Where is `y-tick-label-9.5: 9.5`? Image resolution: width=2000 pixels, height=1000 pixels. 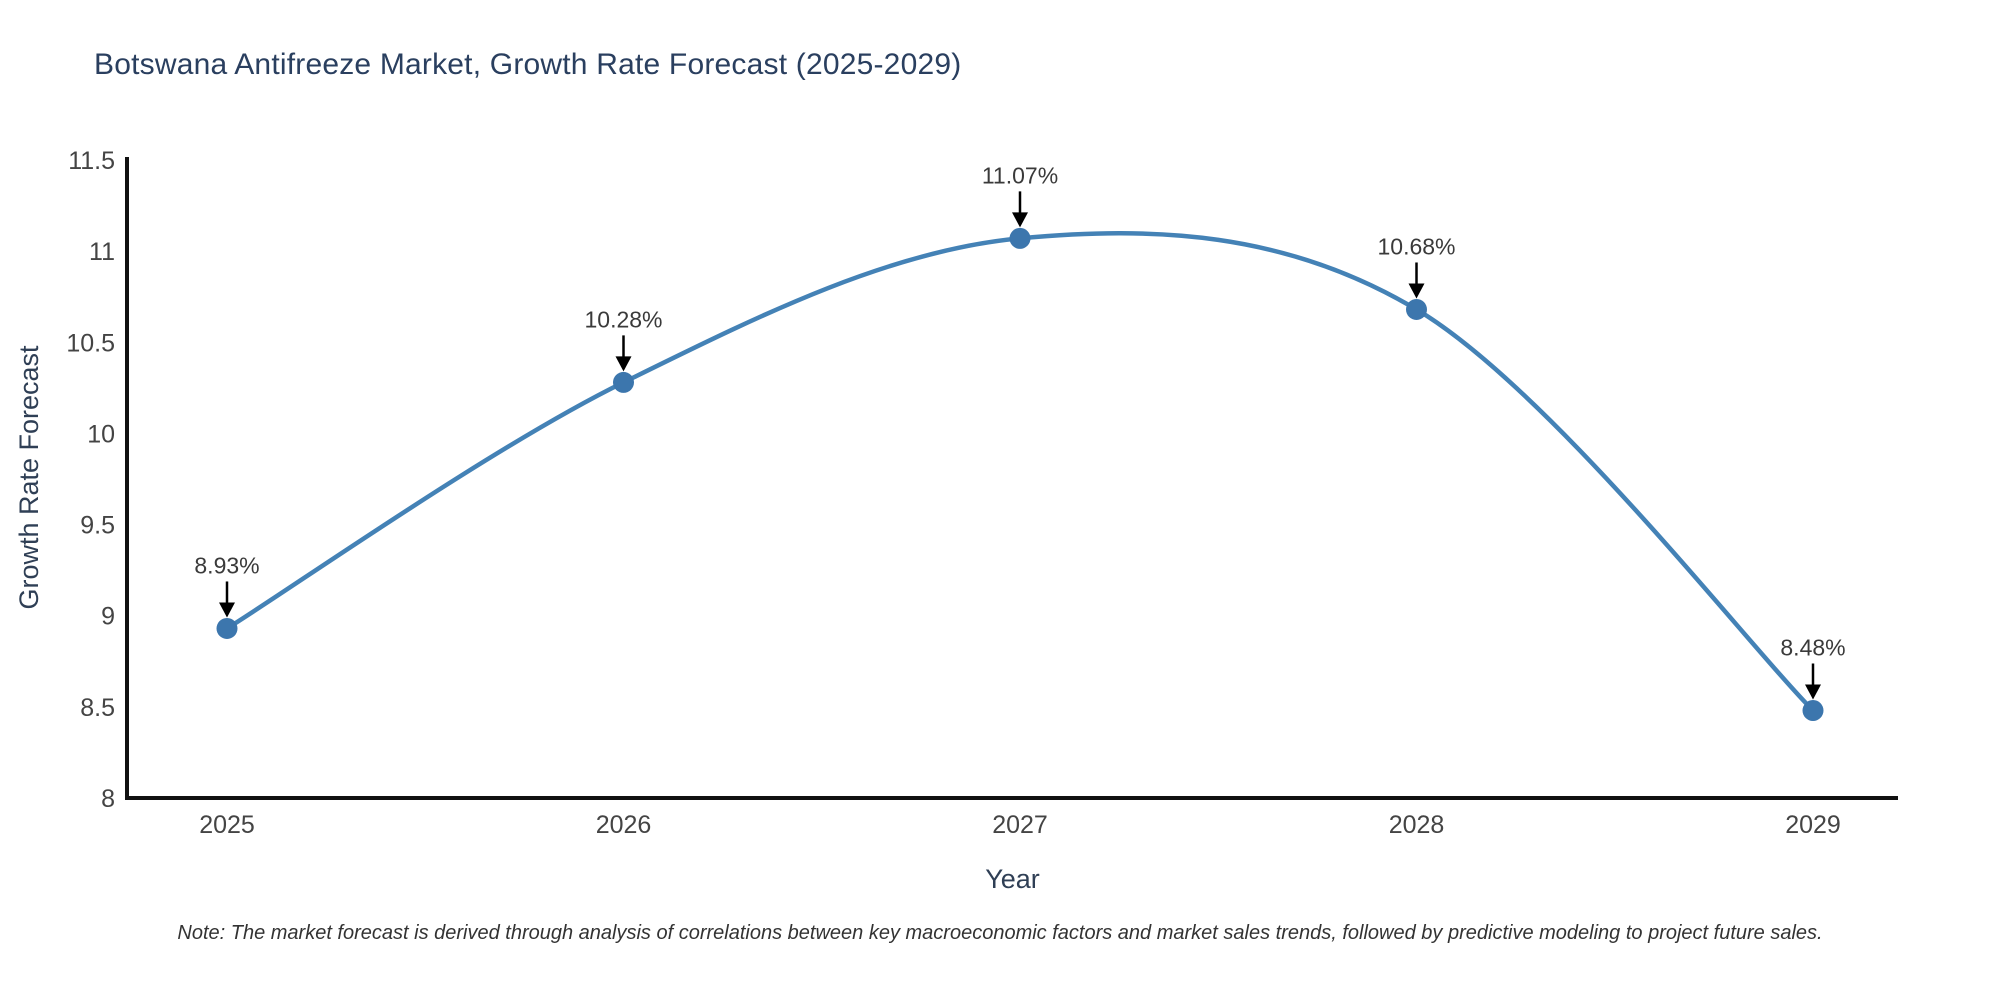
y-tick-label-9.5: 9.5 is located at coordinates (97, 526).